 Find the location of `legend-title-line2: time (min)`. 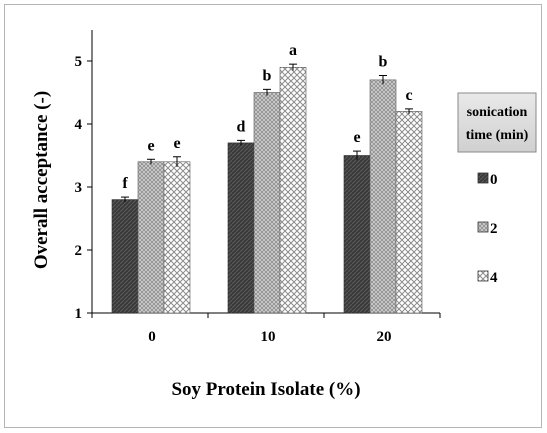

legend-title-line2: time (min) is located at coordinates (497, 135).